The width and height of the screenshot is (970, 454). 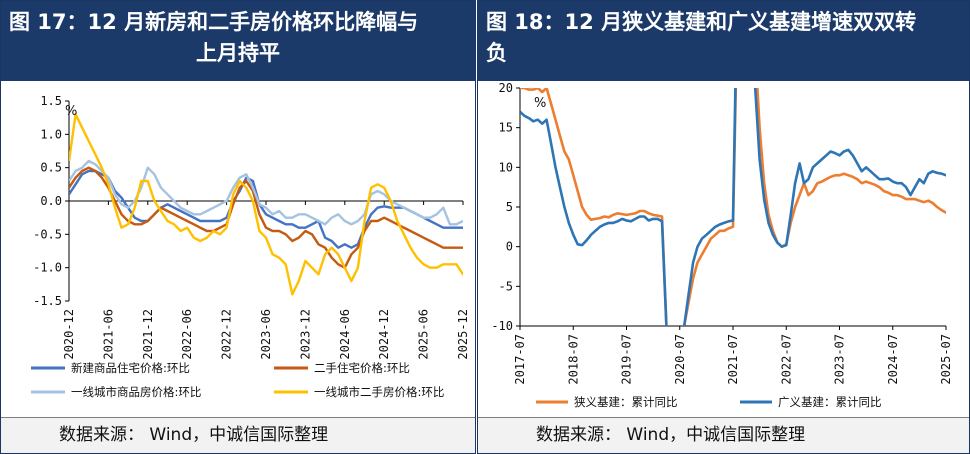 What do you see at coordinates (47, 268) in the screenshot?
I see `left-ytick-label: -1.0` at bounding box center [47, 268].